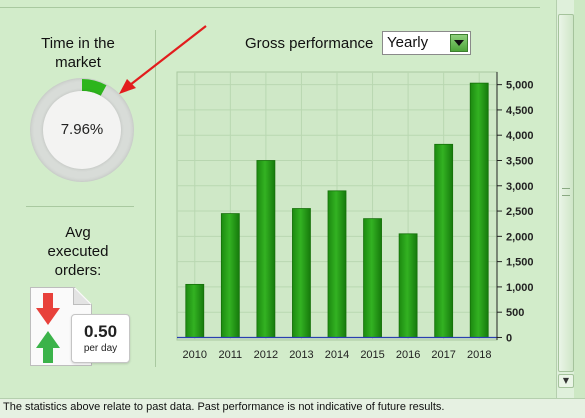  I want to click on vertical-scrollbar: ▼, so click(565, 199).